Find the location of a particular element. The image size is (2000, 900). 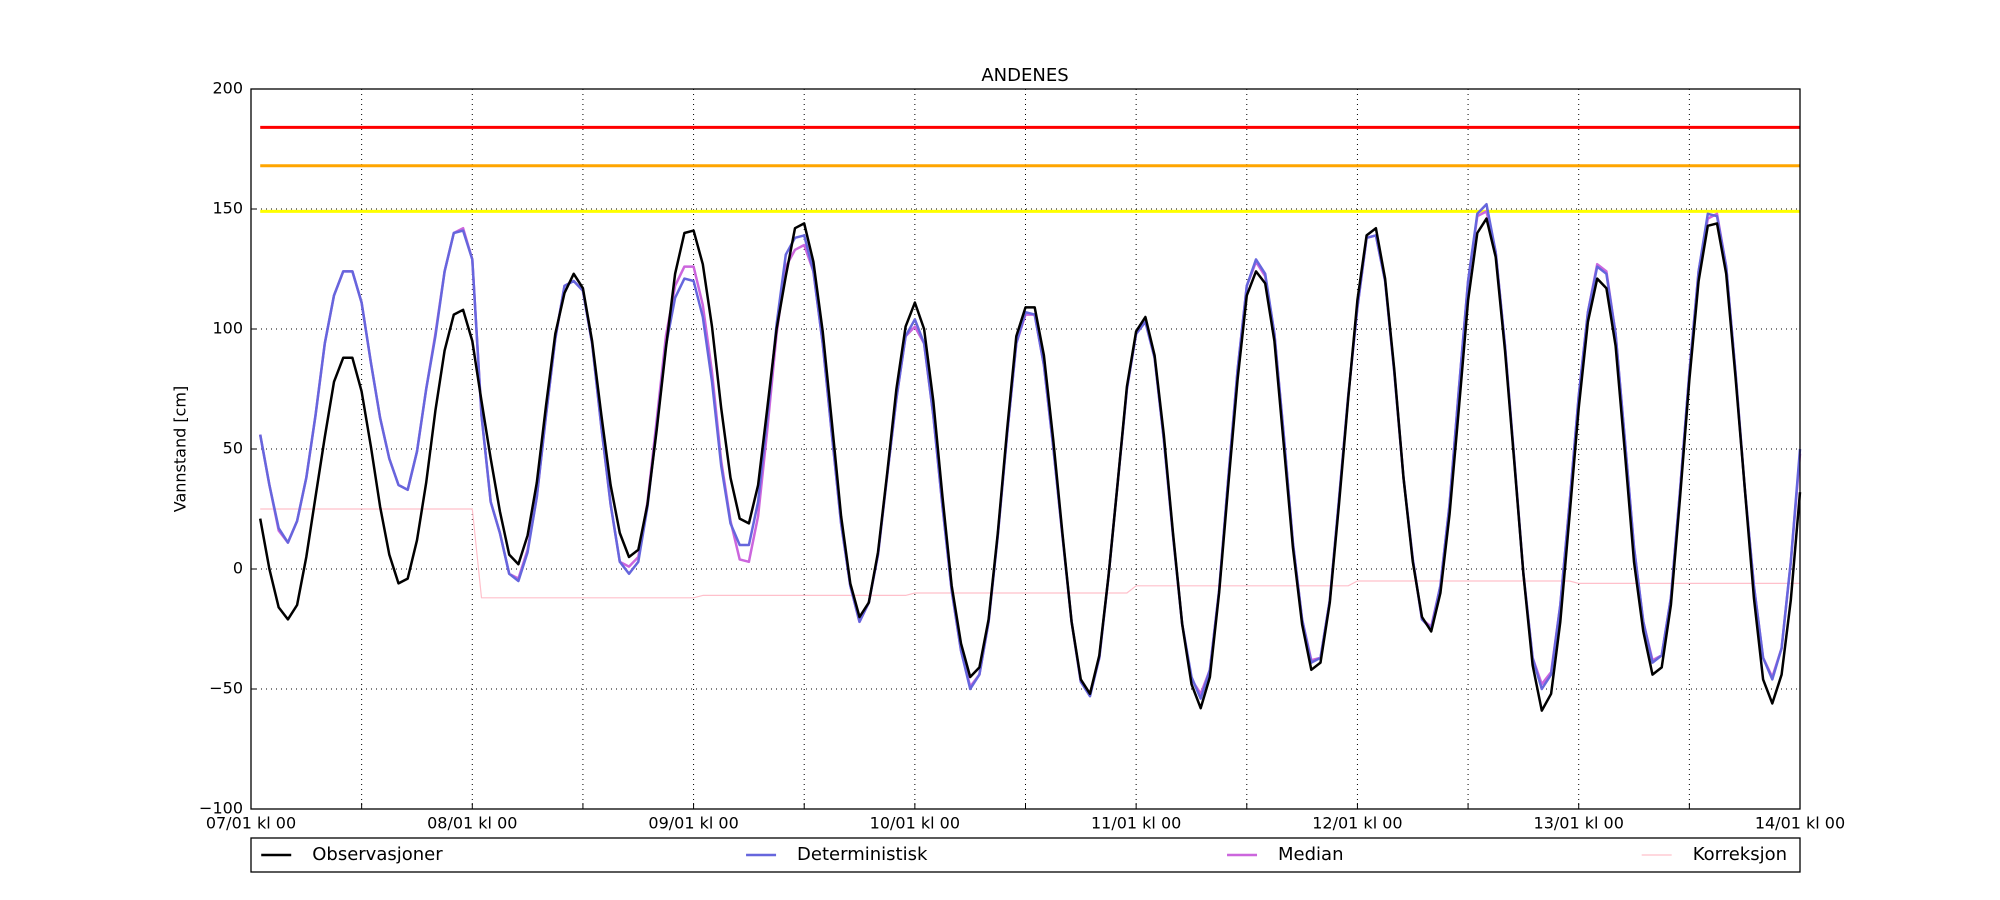

x-tick-label: 11/01 kl 00 is located at coordinates (1136, 823).